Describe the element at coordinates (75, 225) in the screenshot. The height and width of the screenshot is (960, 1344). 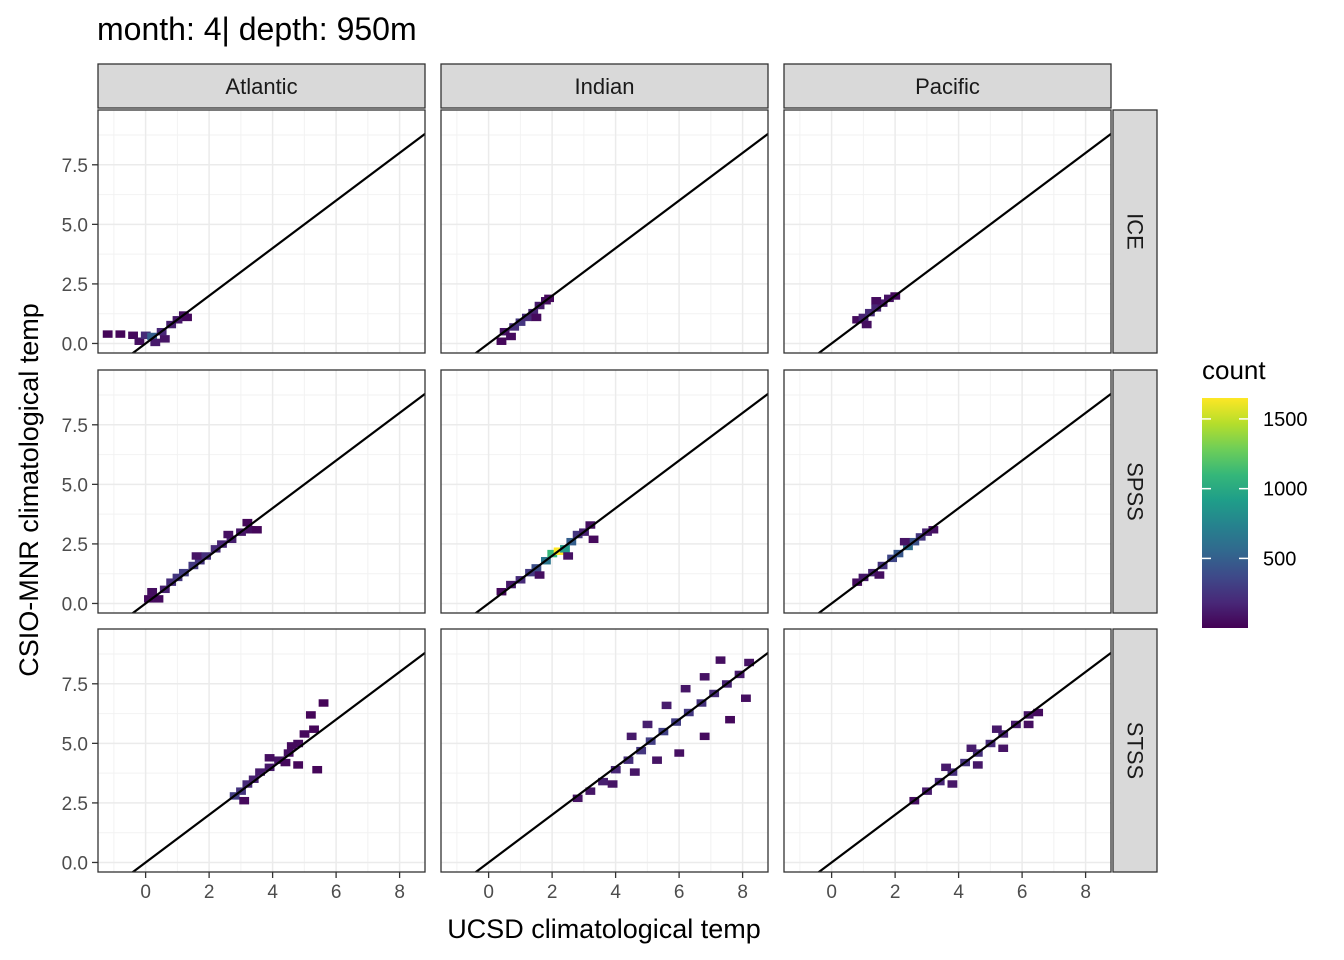
I see `y-tick-label: 5.0` at that location.